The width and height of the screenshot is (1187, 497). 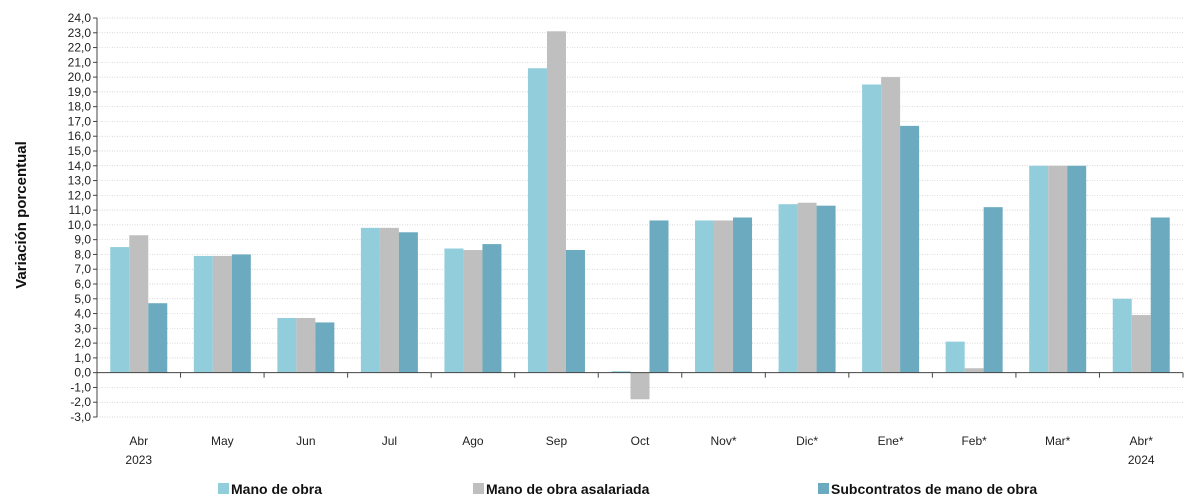 What do you see at coordinates (934, 489) in the screenshot?
I see `legend-label: Subcontratos de mano de obra` at bounding box center [934, 489].